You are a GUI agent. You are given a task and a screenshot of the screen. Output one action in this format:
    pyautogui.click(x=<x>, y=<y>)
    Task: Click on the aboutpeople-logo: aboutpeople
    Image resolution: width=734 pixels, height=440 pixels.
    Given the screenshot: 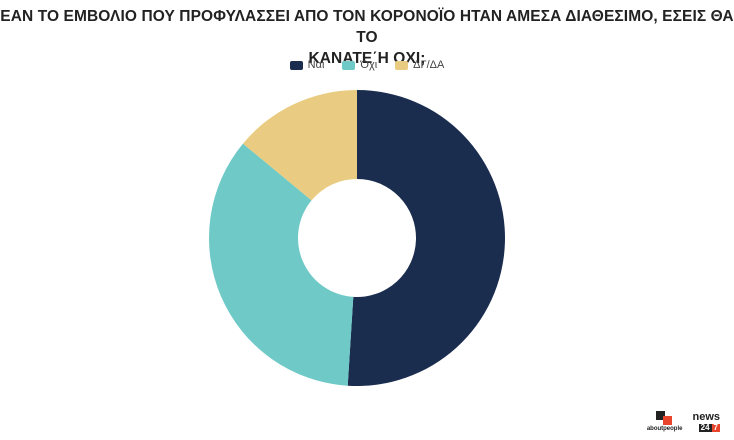 What is the action you would take?
    pyautogui.click(x=664, y=421)
    